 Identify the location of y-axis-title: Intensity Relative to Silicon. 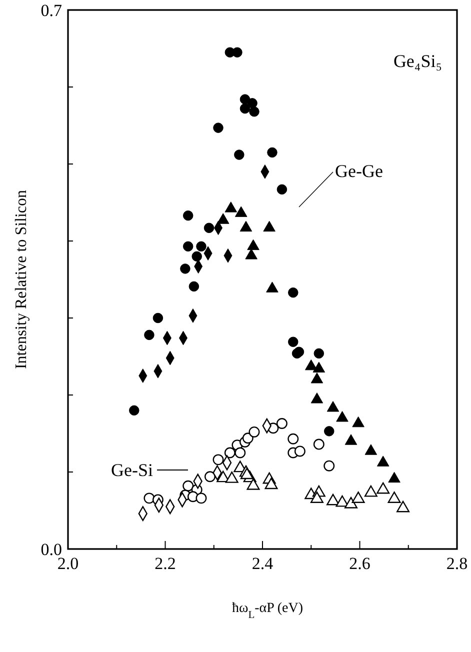
(21, 280).